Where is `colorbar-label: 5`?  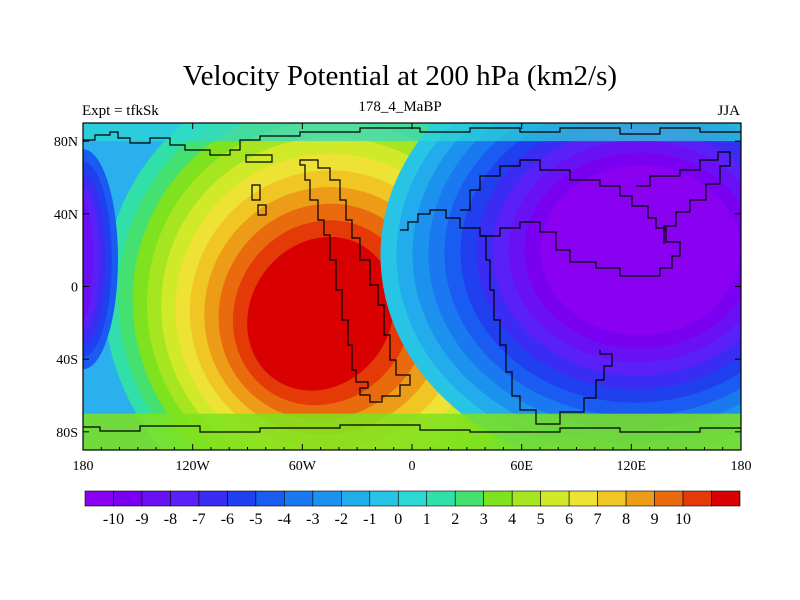 colorbar-label: 5 is located at coordinates (541, 519).